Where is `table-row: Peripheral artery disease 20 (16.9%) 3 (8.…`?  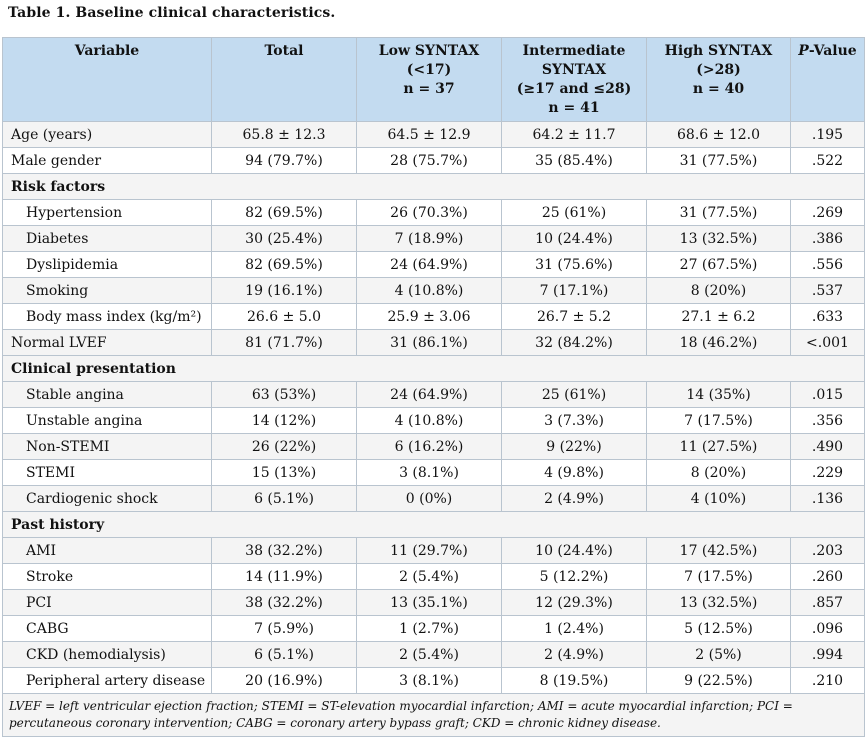
table-row: Peripheral artery disease 20 (16.9%) 3 (8.… is located at coordinates (433, 680).